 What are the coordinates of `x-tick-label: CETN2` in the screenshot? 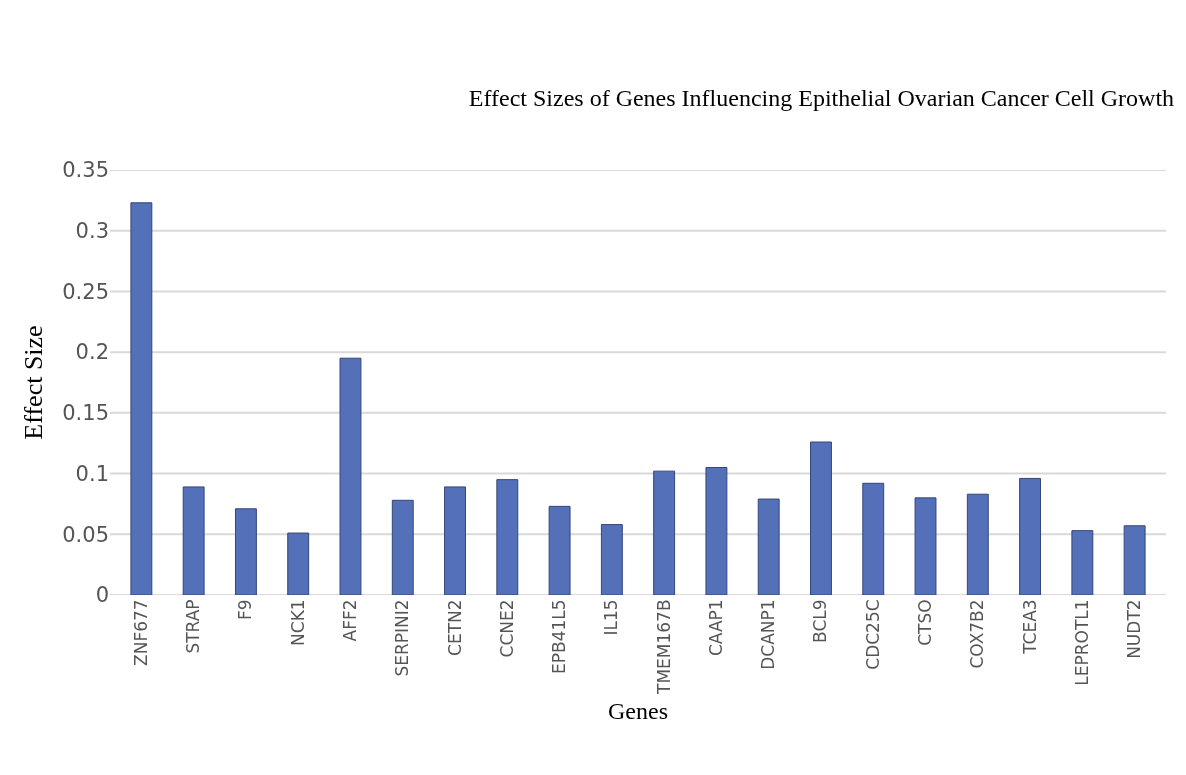 It's located at (454, 627).